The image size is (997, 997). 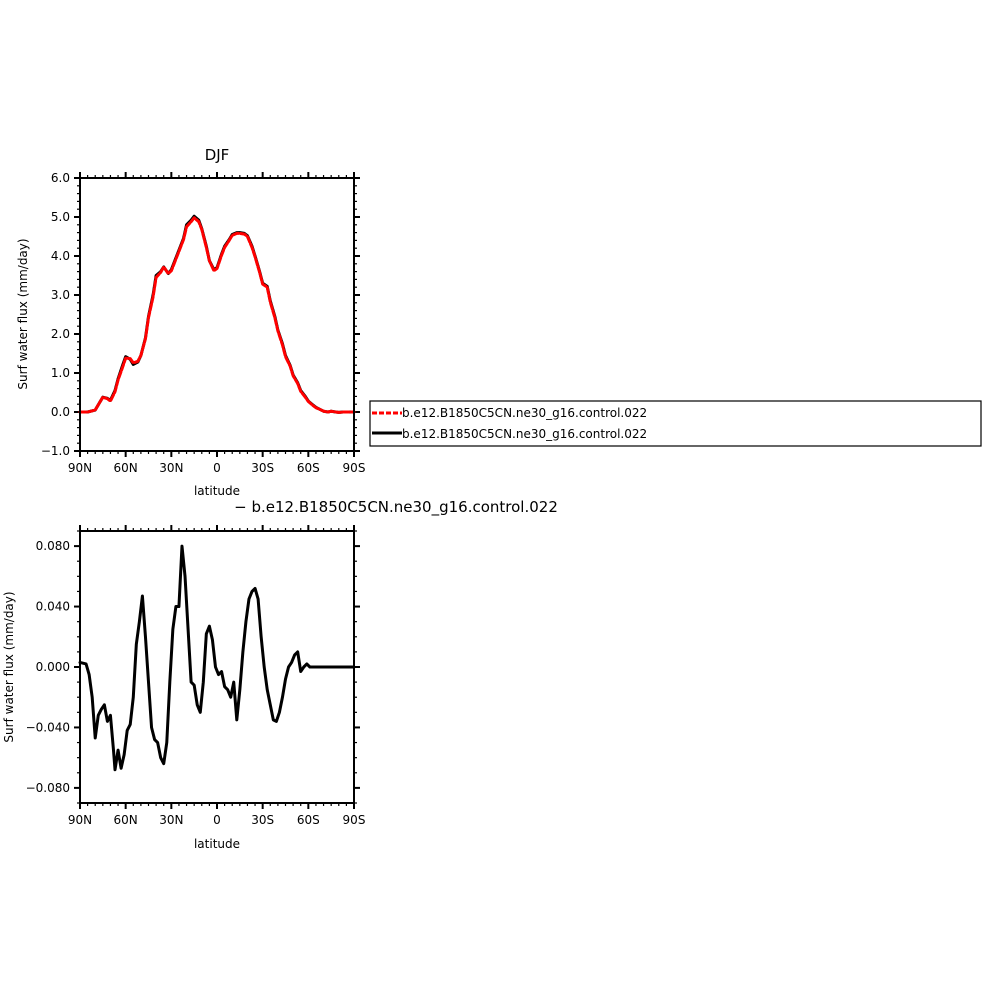 I want to click on top-x-tick-label: 60N, so click(x=126, y=468).